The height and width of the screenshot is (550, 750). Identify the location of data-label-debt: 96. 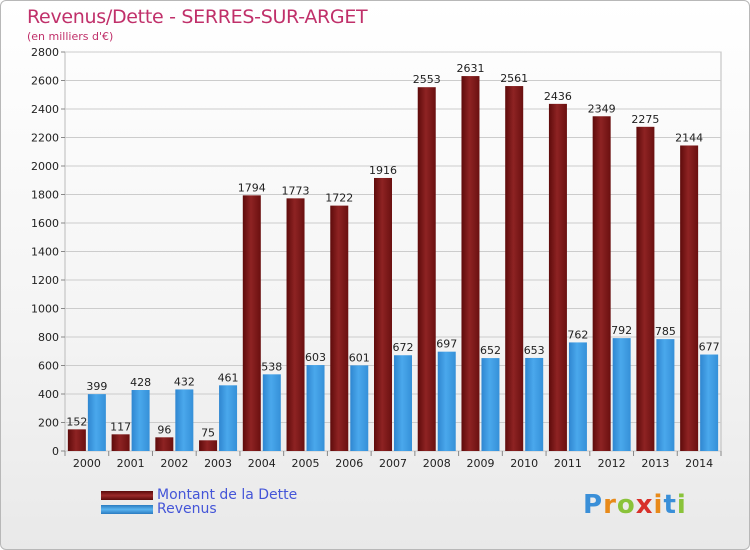
(164, 429).